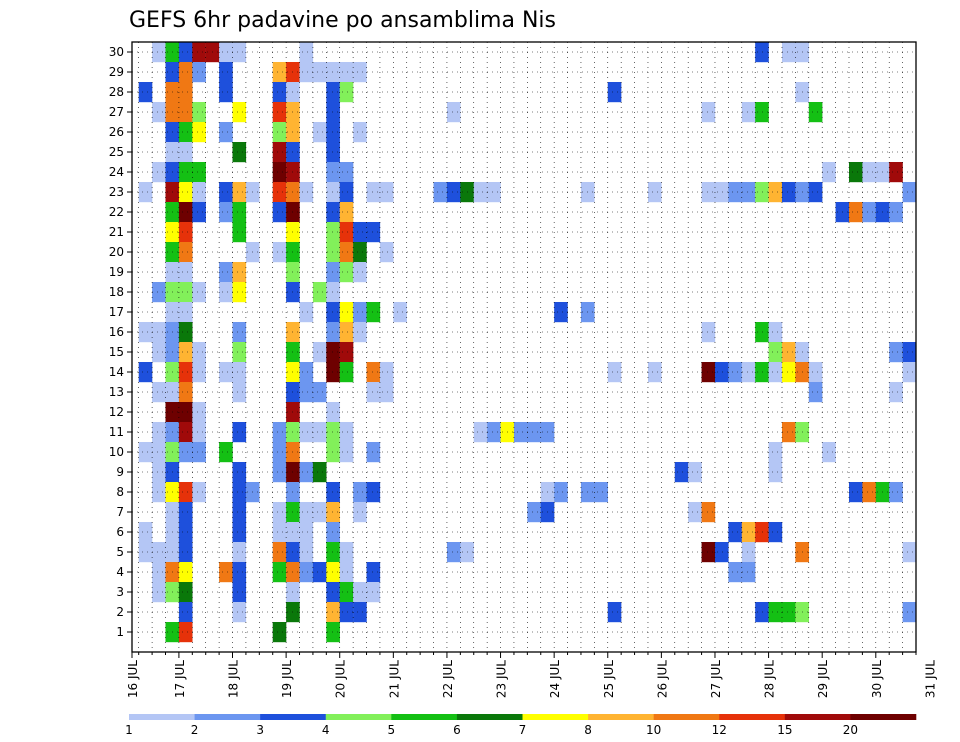  What do you see at coordinates (116, 52) in the screenshot?
I see `y-tick-label: 30` at bounding box center [116, 52].